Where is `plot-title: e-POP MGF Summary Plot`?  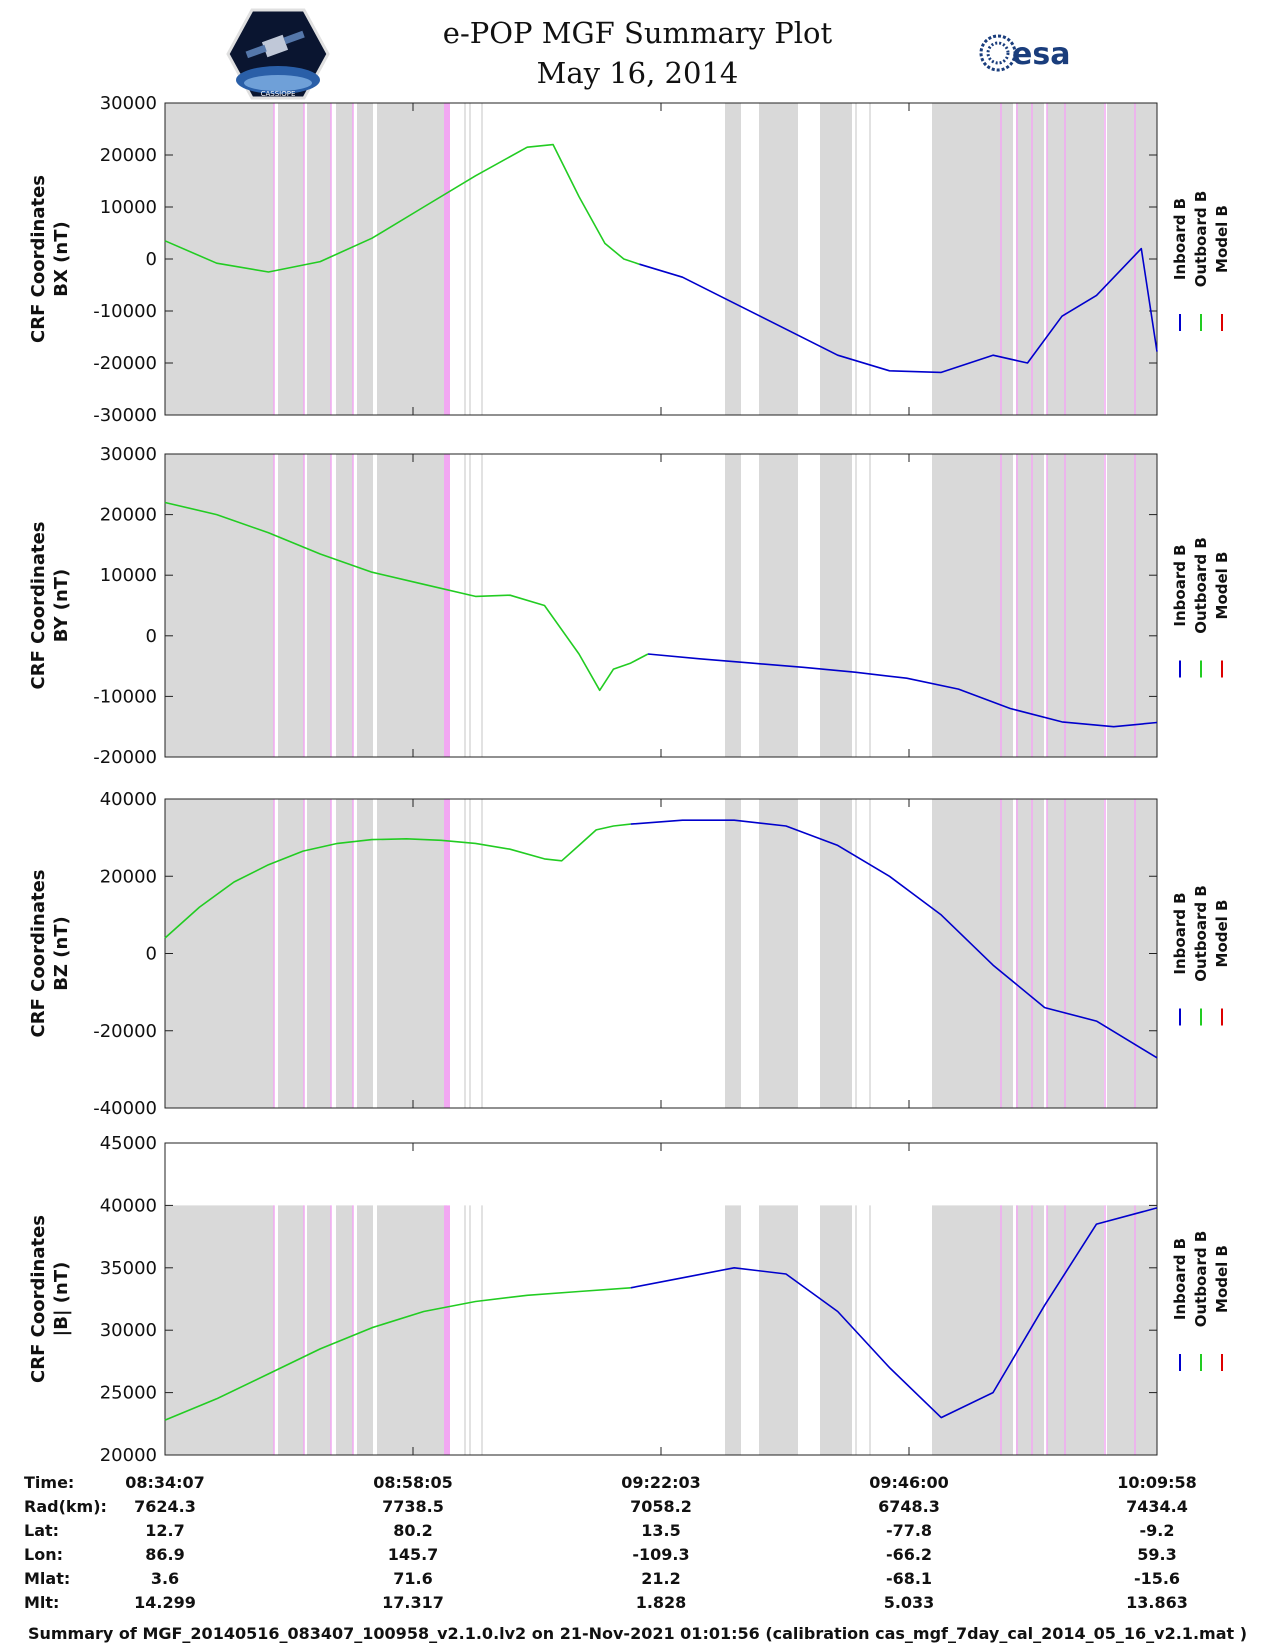
plot-title: e-POP MGF Summary Plot is located at coordinates (637, 33).